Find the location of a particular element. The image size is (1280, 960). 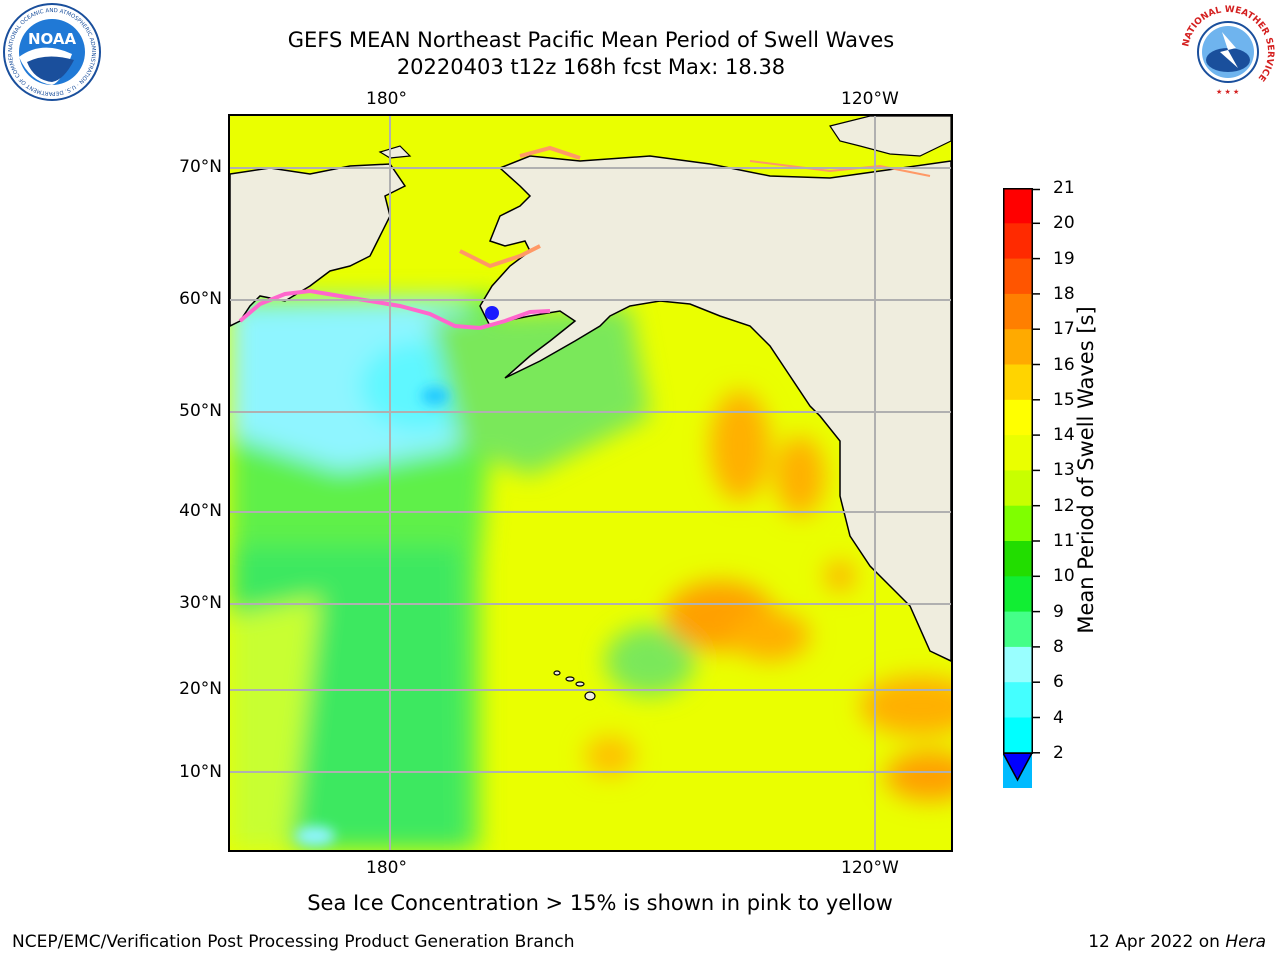

colorbar-tick-label: 13 is located at coordinates (1064, 470).